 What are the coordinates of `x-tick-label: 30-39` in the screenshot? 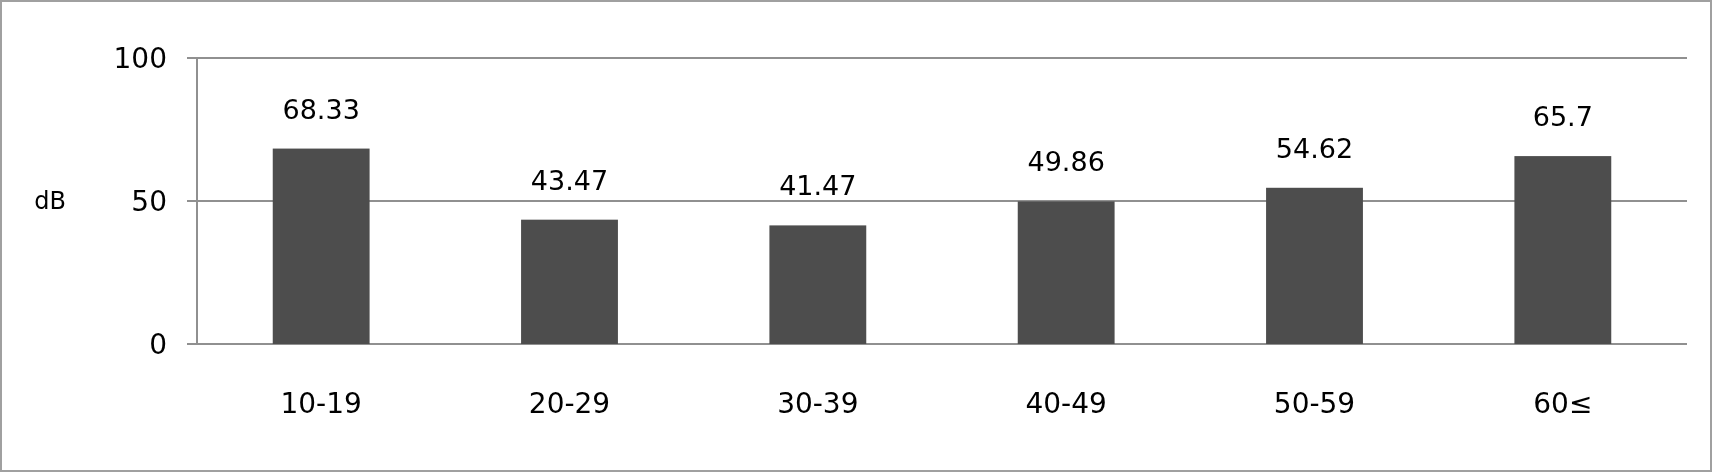 It's located at (818, 403).